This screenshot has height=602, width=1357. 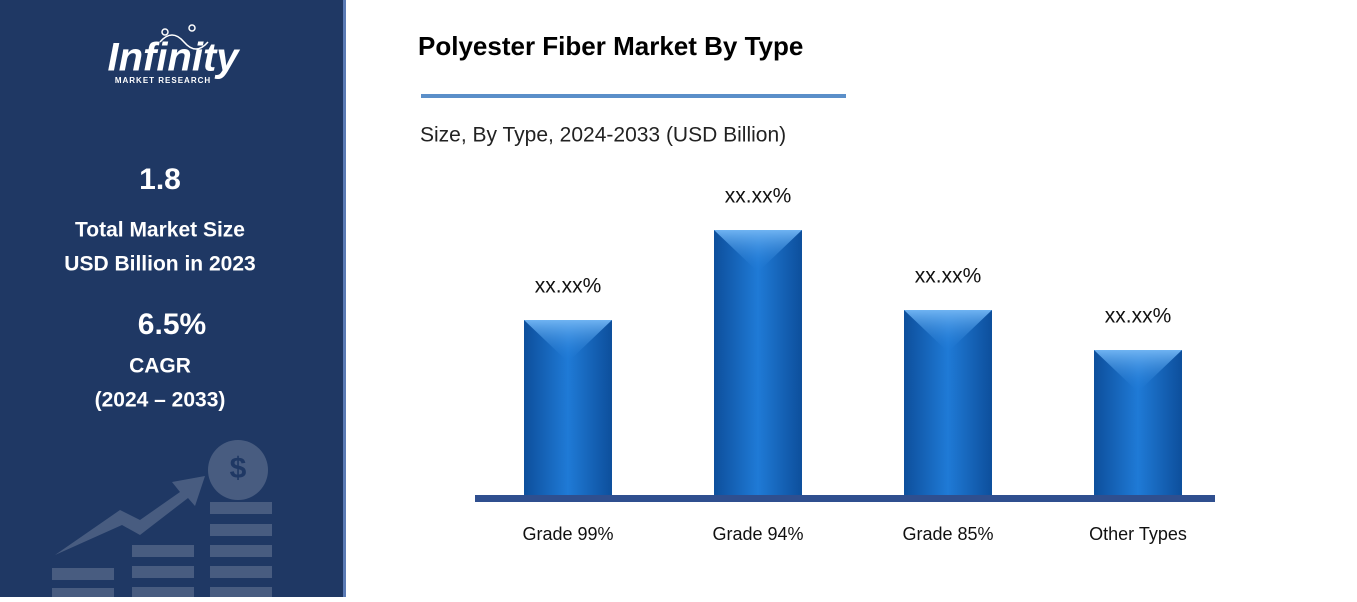 What do you see at coordinates (344, 298) in the screenshot?
I see `sidebar-border` at bounding box center [344, 298].